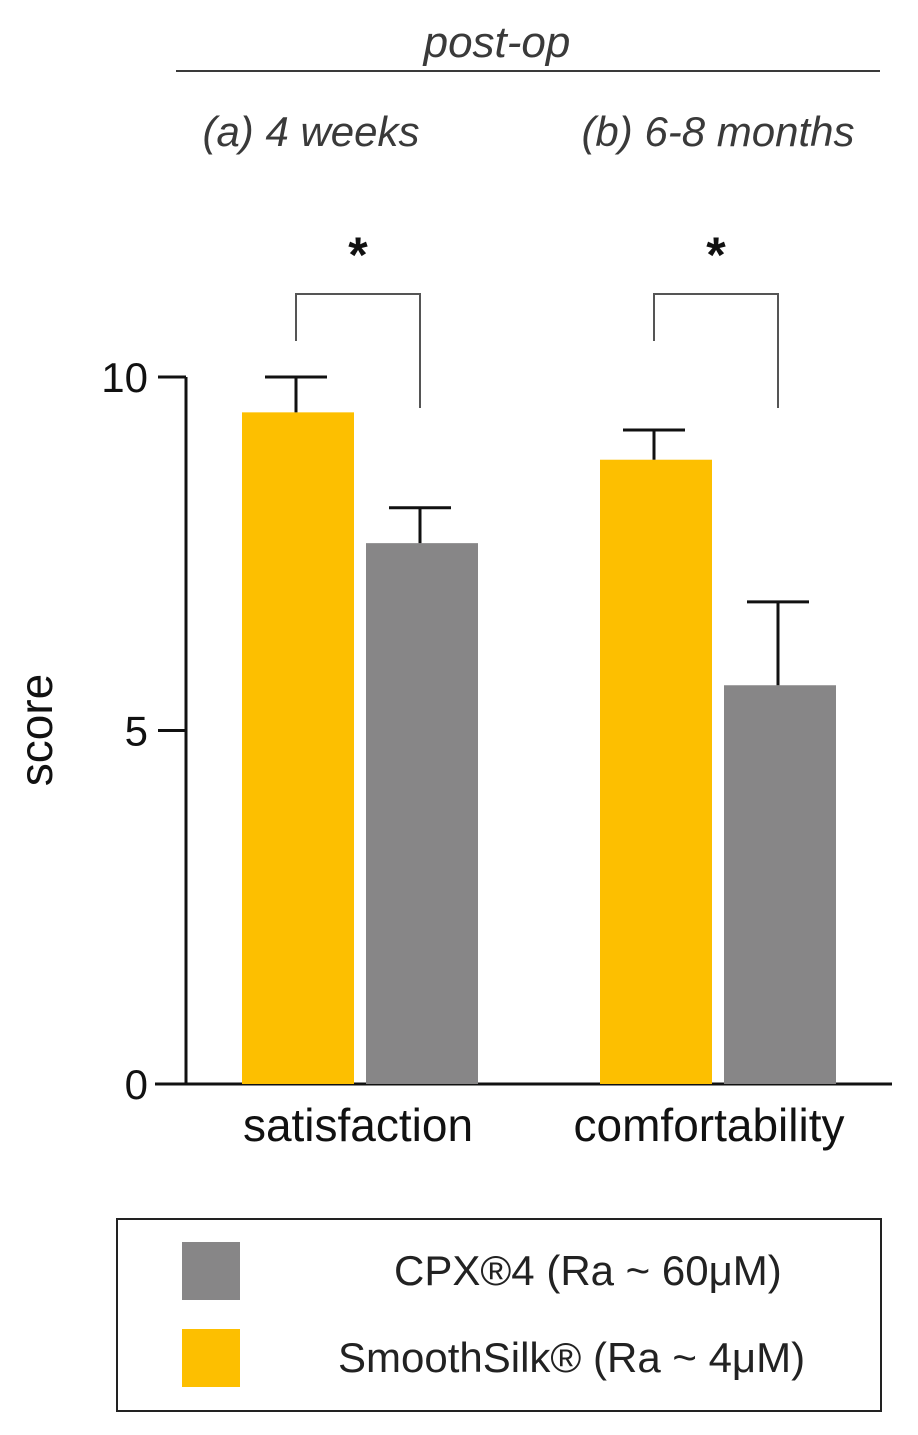 Image resolution: width=918 pixels, height=1435 pixels. What do you see at coordinates (717, 131) in the screenshot?
I see `subtitle-b: (b) 6-8 months` at bounding box center [717, 131].